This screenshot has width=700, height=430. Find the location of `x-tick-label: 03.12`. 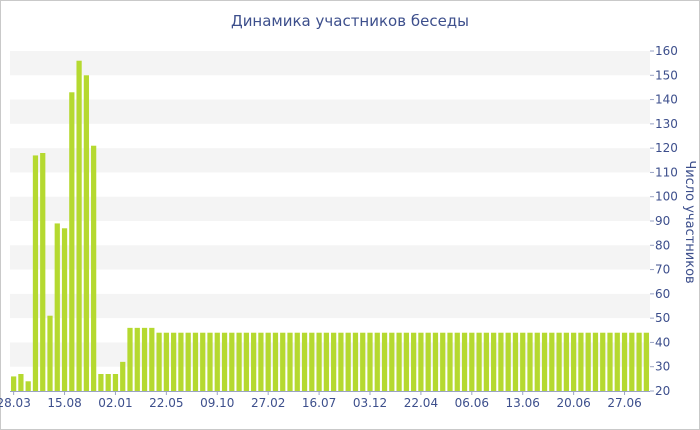

x-tick-label: 03.12 is located at coordinates (370, 403).